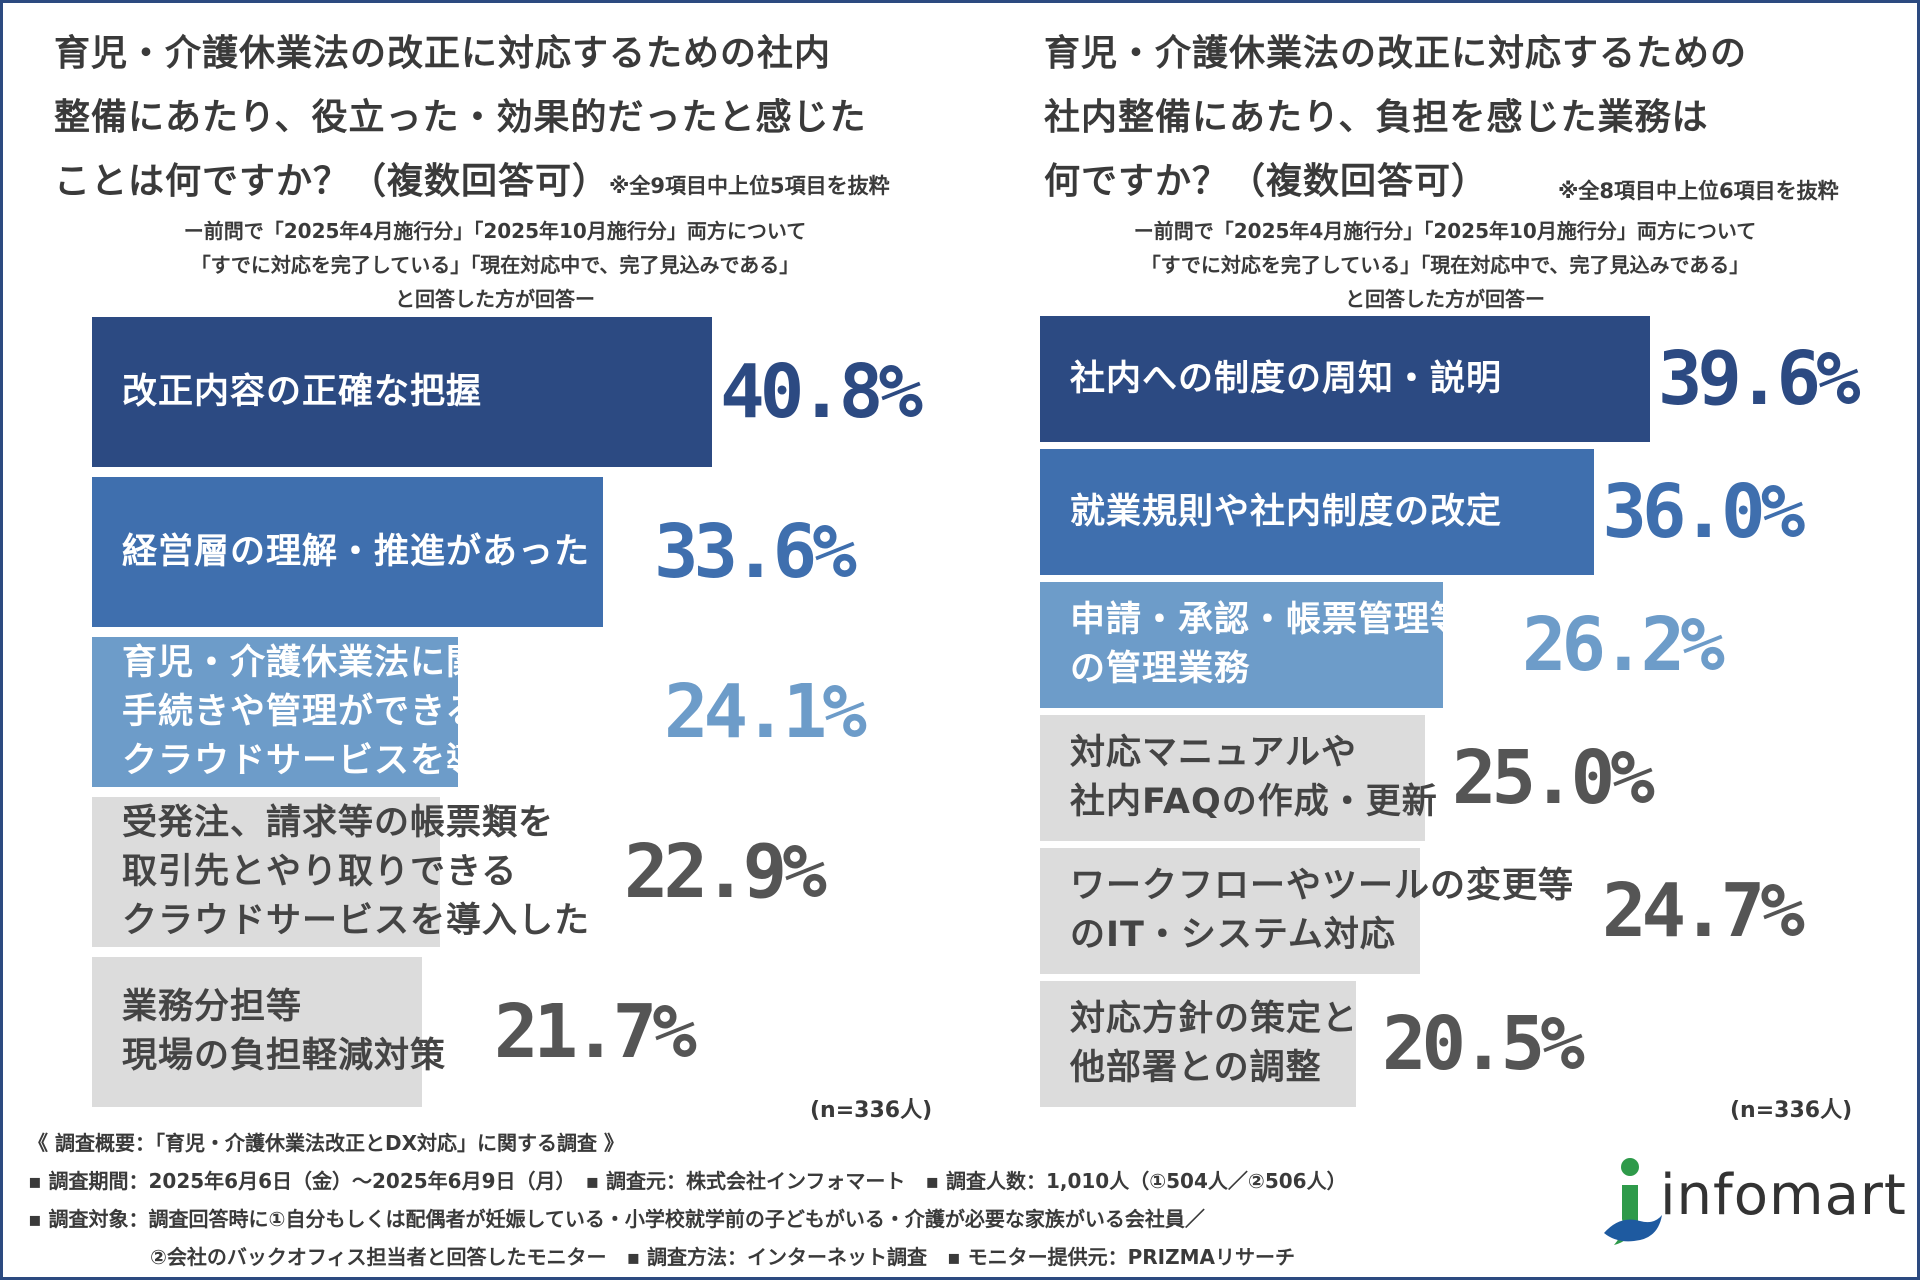 Image resolution: width=1920 pixels, height=1280 pixels. What do you see at coordinates (1376, 117) in the screenshot?
I see `right-title-line-2: 社内整備にあたり、負担を感じた業務は` at bounding box center [1376, 117].